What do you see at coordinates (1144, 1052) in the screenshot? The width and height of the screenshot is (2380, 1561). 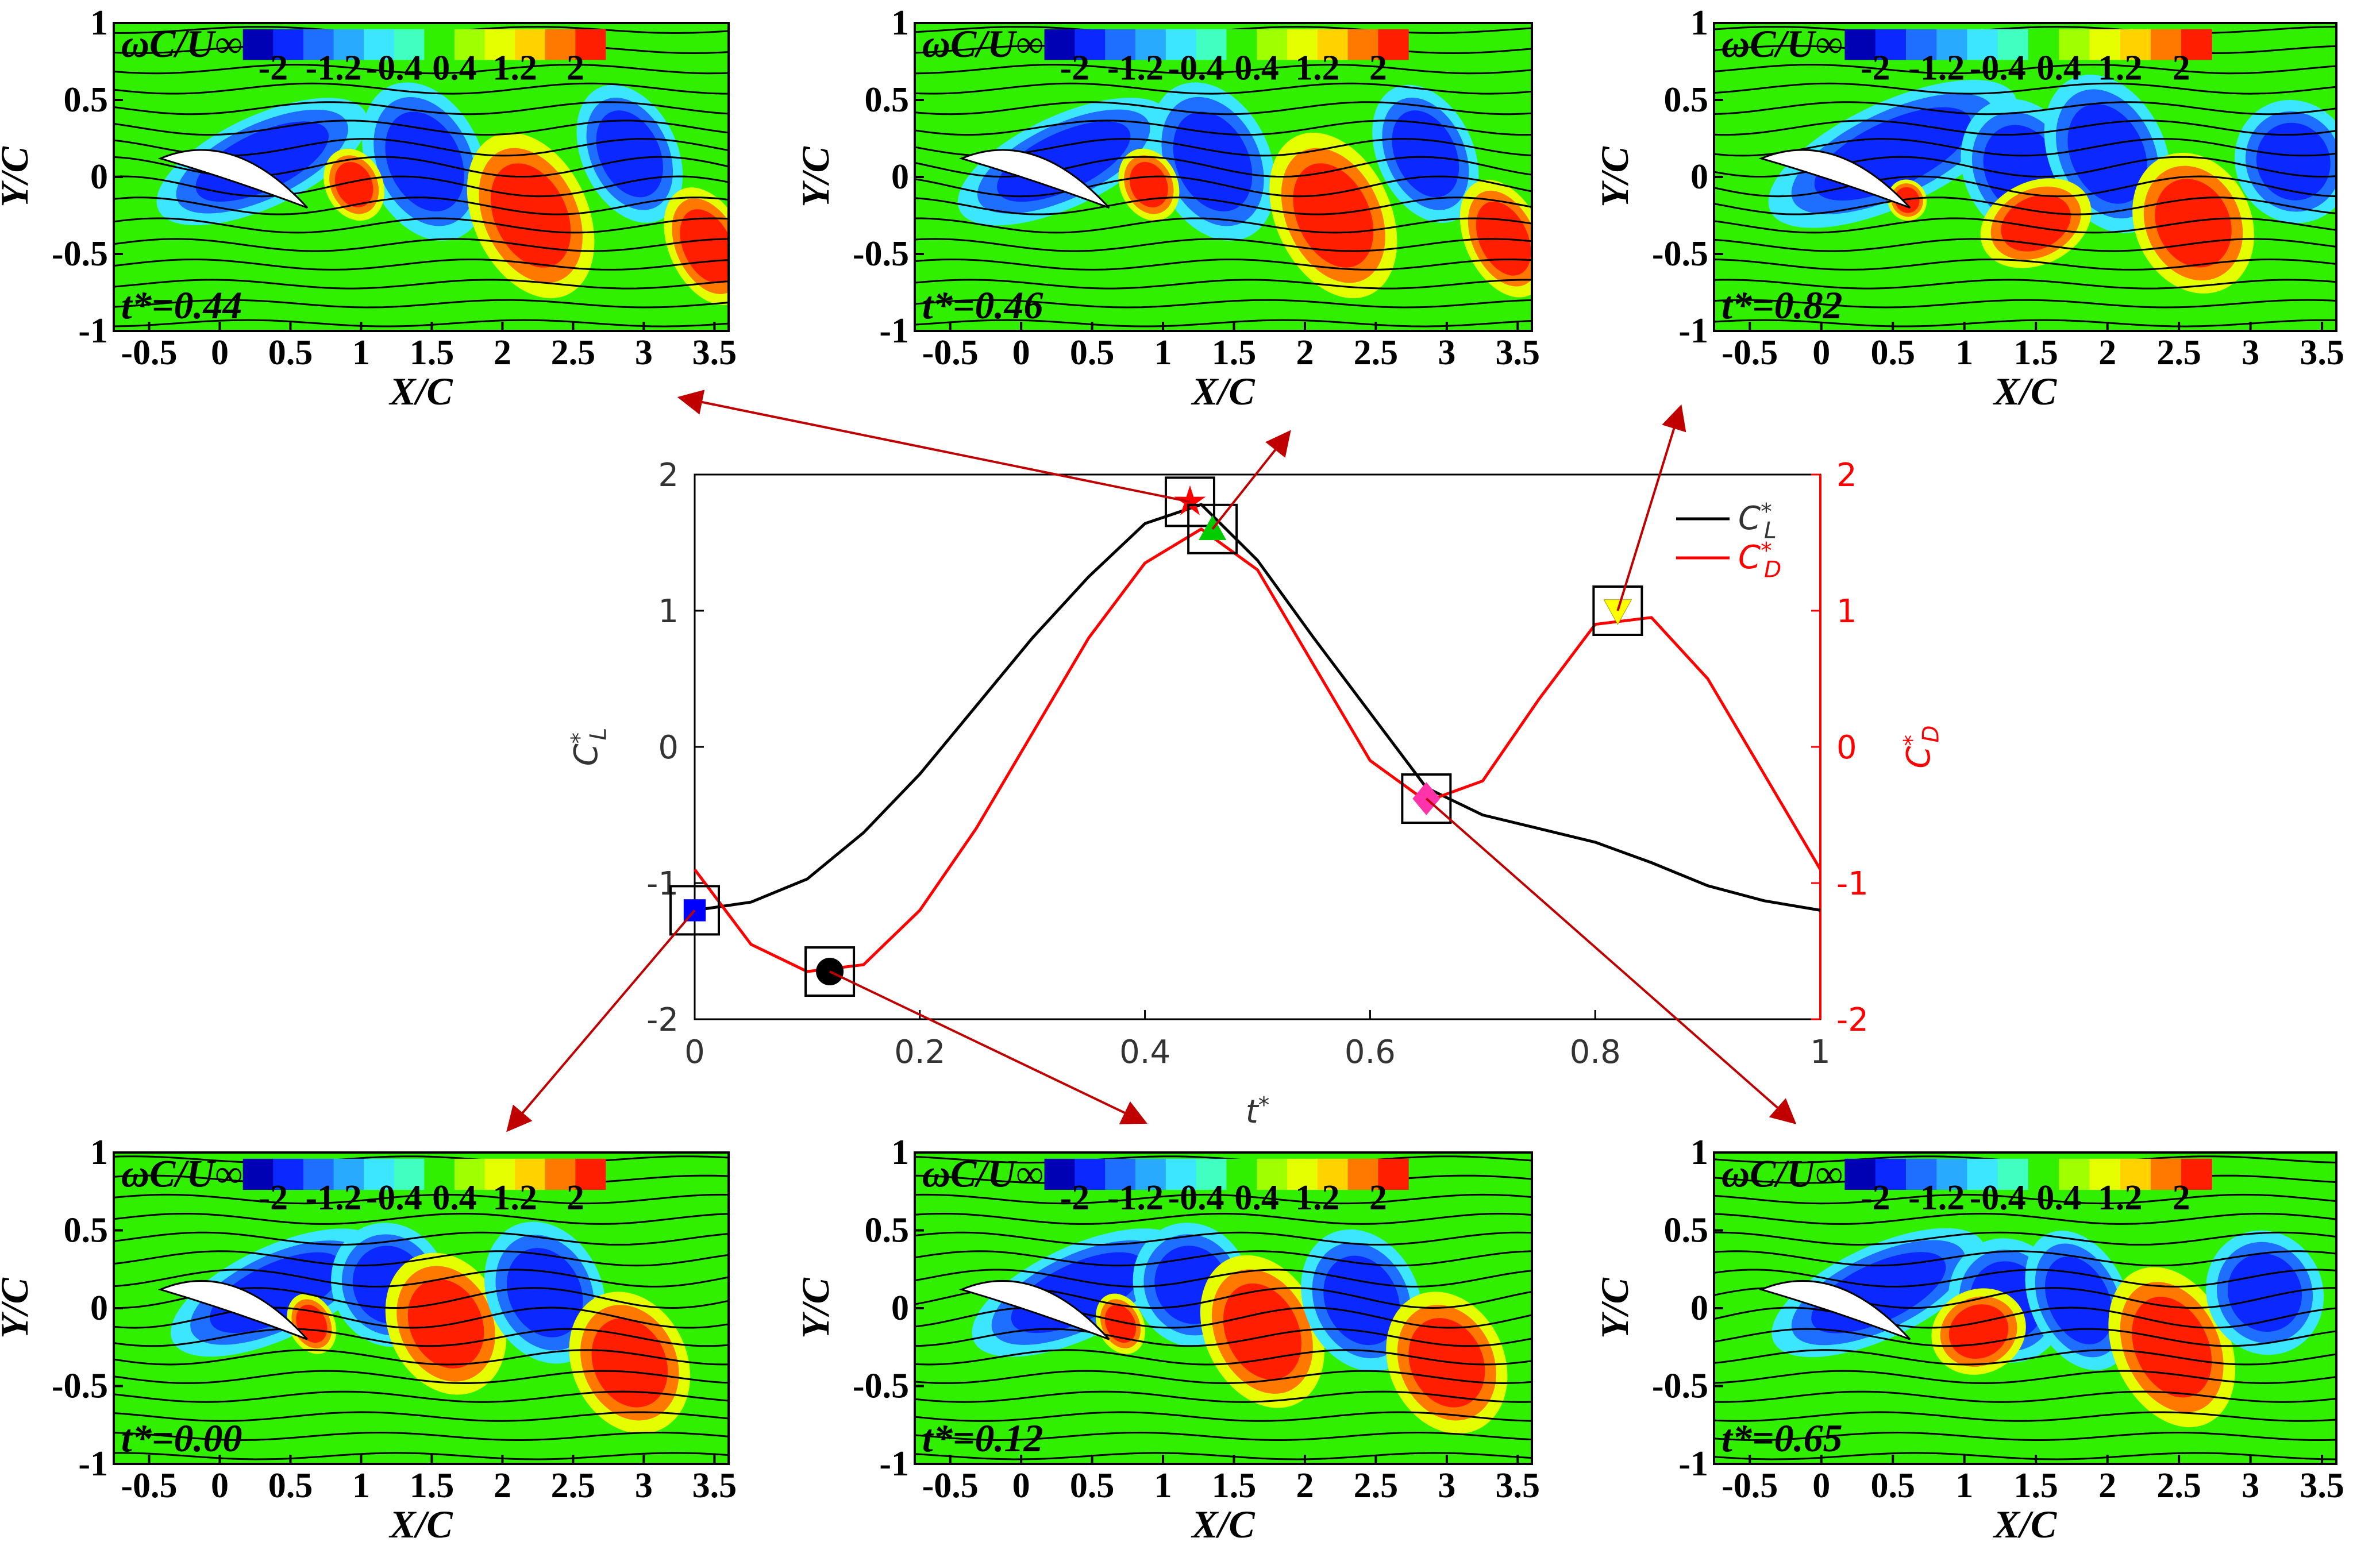 I see `x-tick-label: 0.4` at bounding box center [1144, 1052].